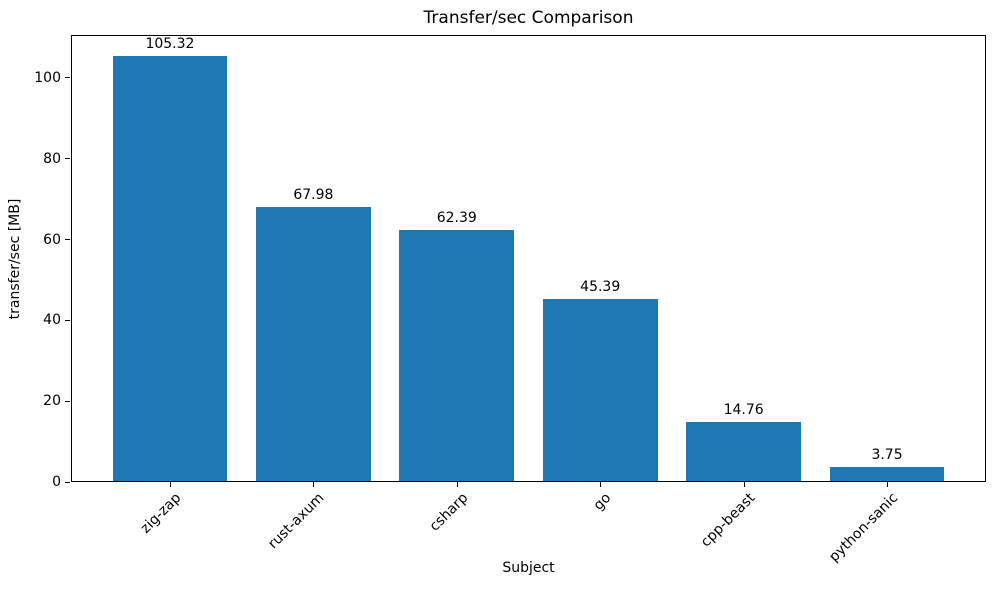  I want to click on bar-value-label: 62.39, so click(456, 217).